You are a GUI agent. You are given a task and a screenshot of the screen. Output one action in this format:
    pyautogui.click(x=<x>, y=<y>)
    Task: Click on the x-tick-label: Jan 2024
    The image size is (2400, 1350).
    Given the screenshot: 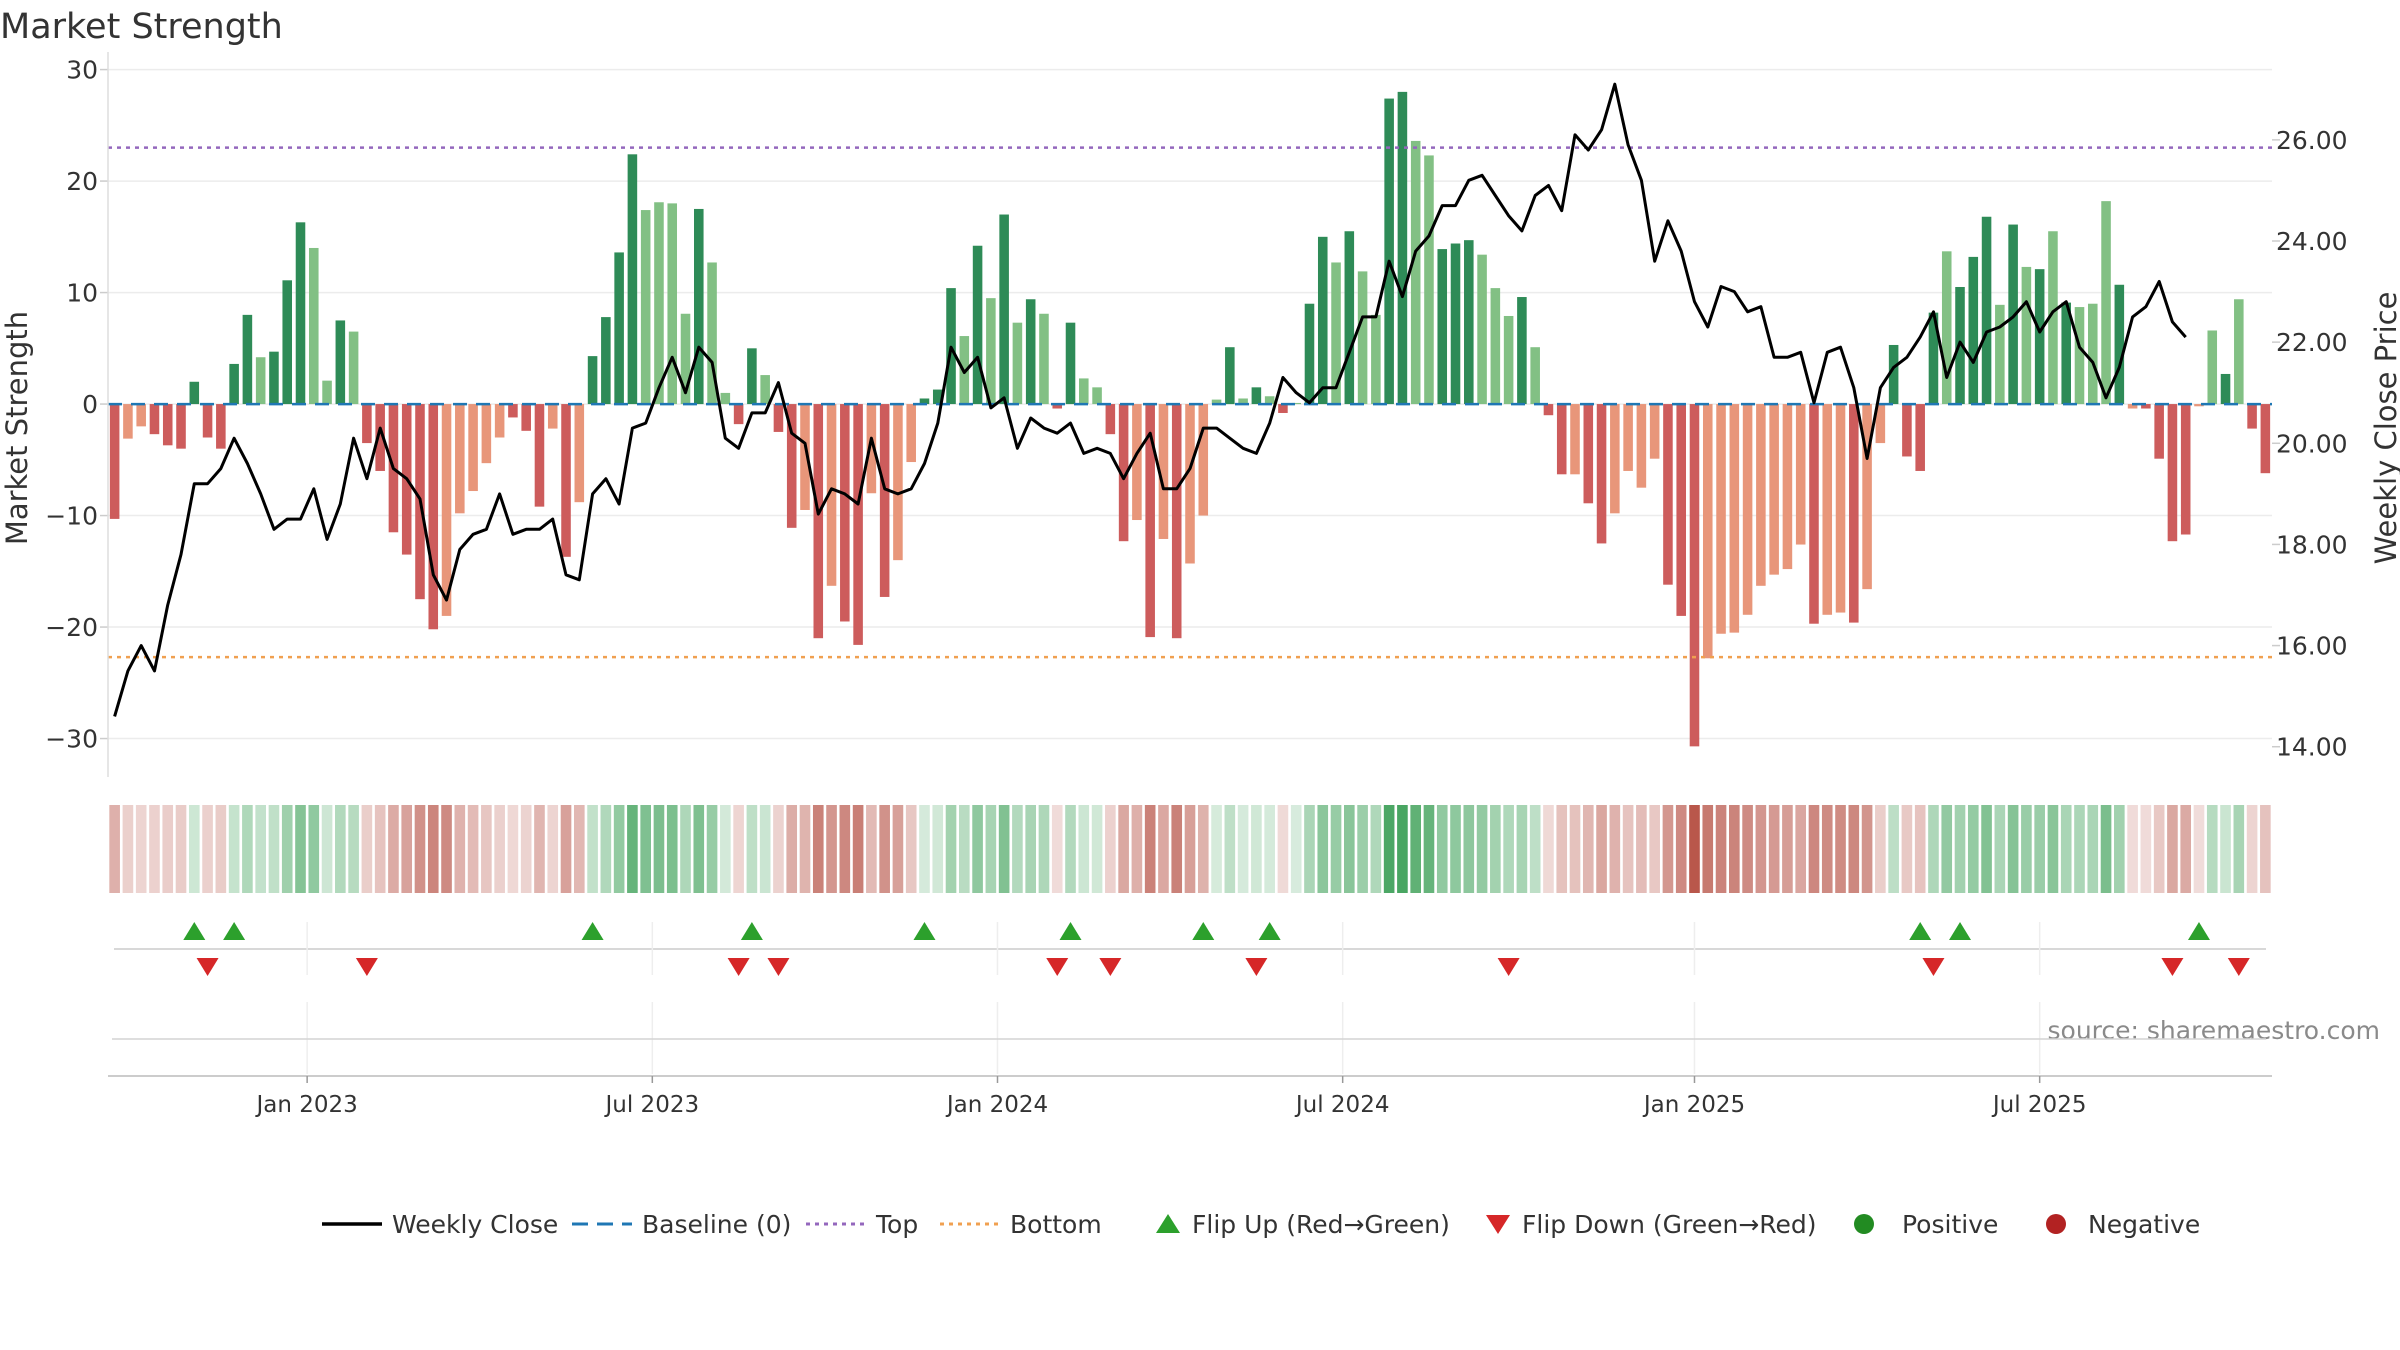 What is the action you would take?
    pyautogui.click(x=996, y=1105)
    